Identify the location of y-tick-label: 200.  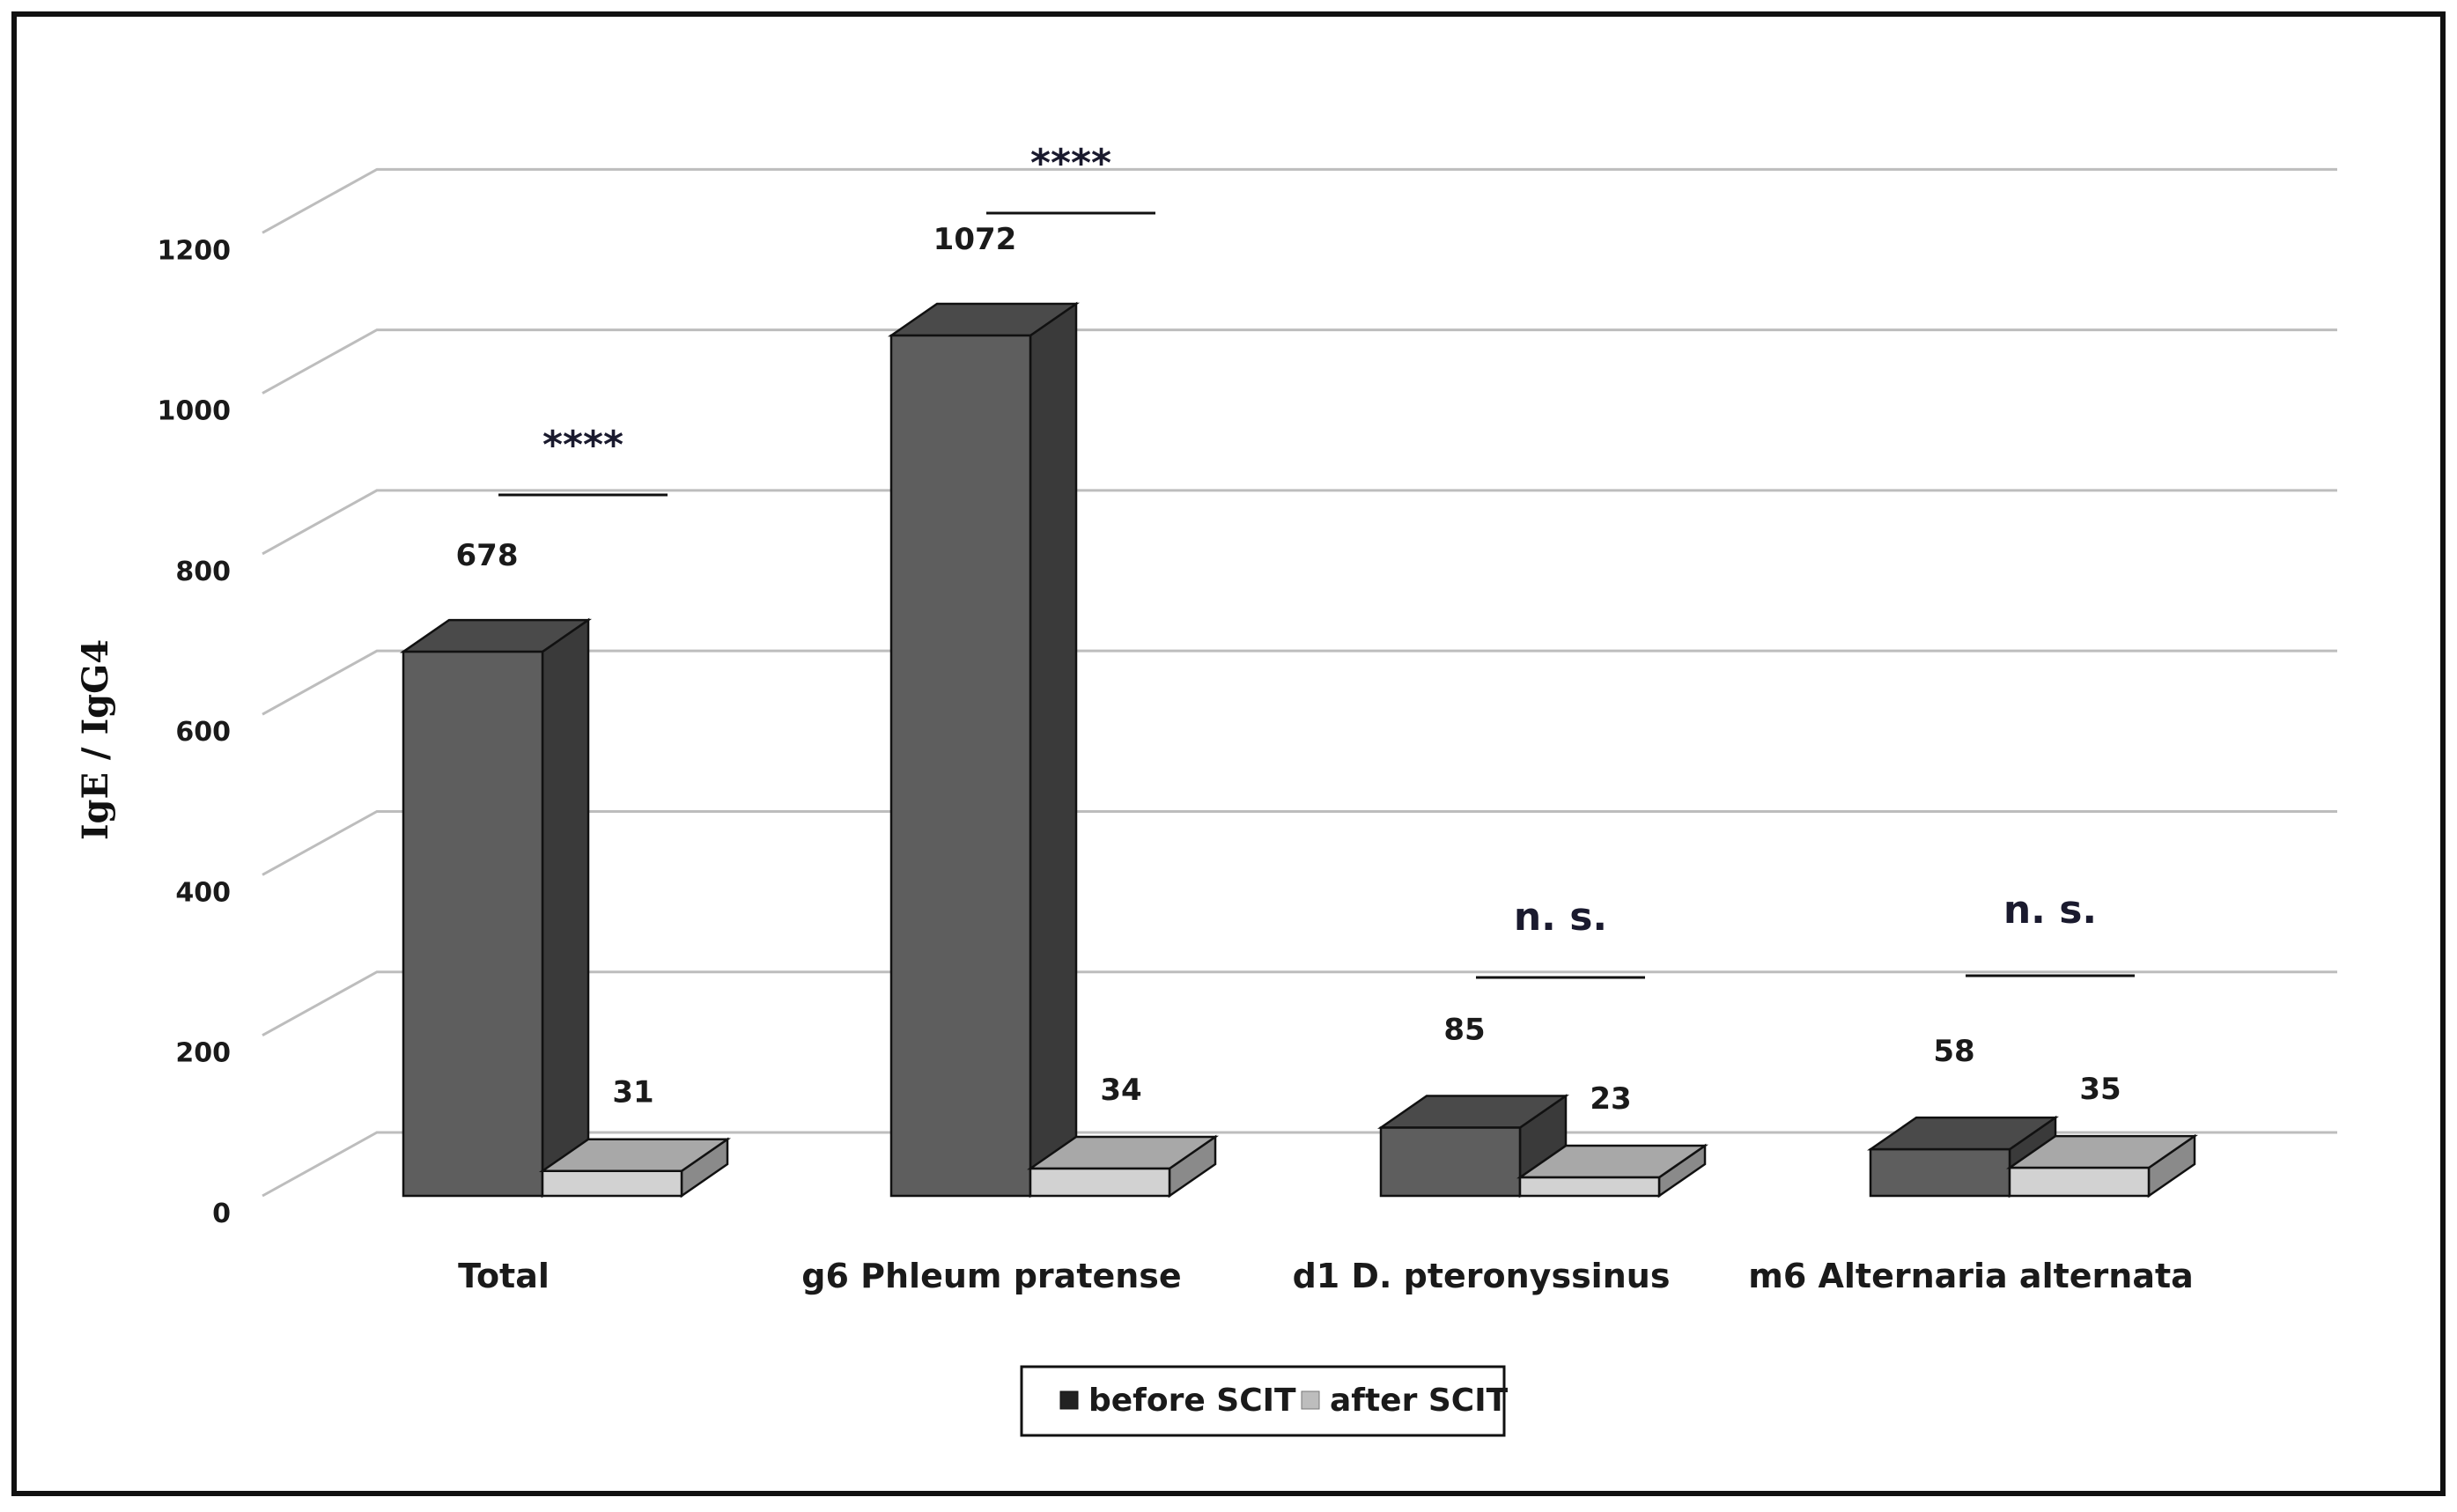
(203, 1053).